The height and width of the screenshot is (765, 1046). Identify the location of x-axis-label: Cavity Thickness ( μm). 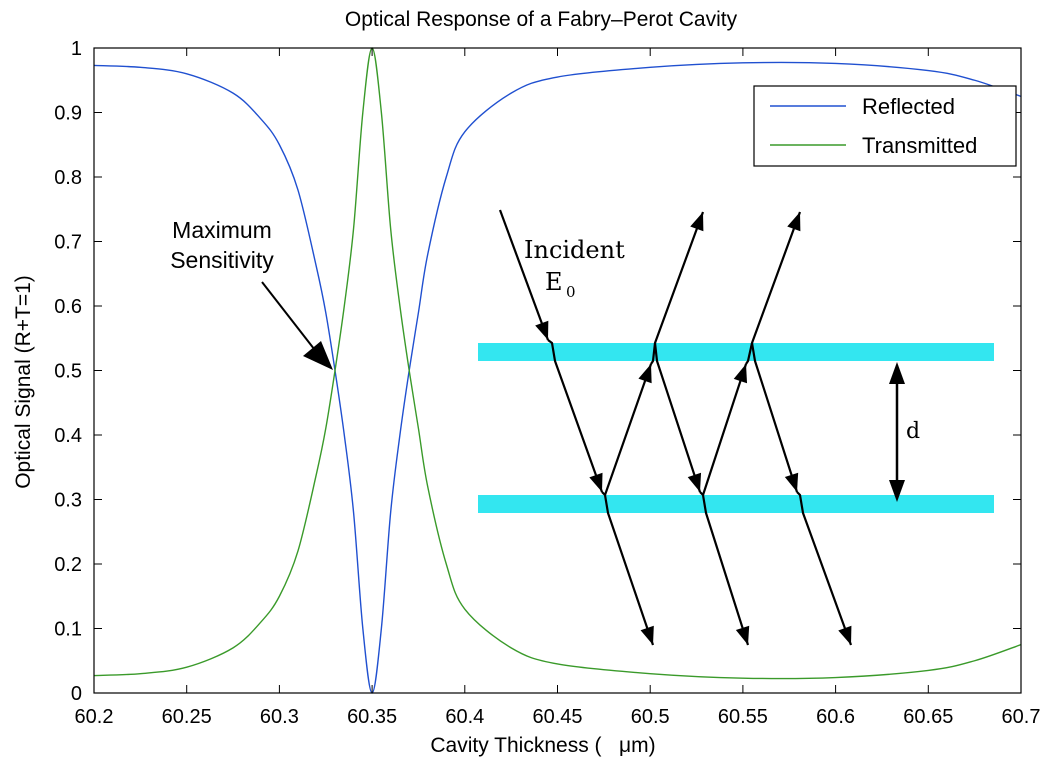
(542, 745).